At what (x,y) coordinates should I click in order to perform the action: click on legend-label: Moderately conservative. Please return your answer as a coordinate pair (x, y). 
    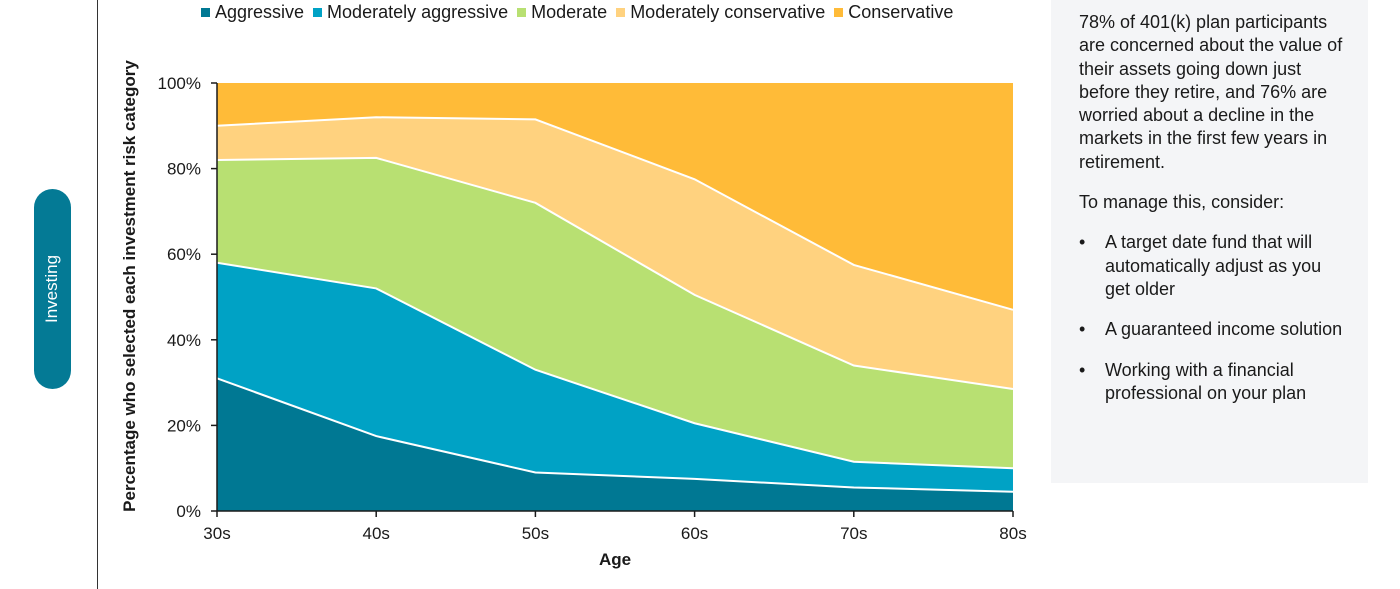
    Looking at the image, I should click on (728, 11).